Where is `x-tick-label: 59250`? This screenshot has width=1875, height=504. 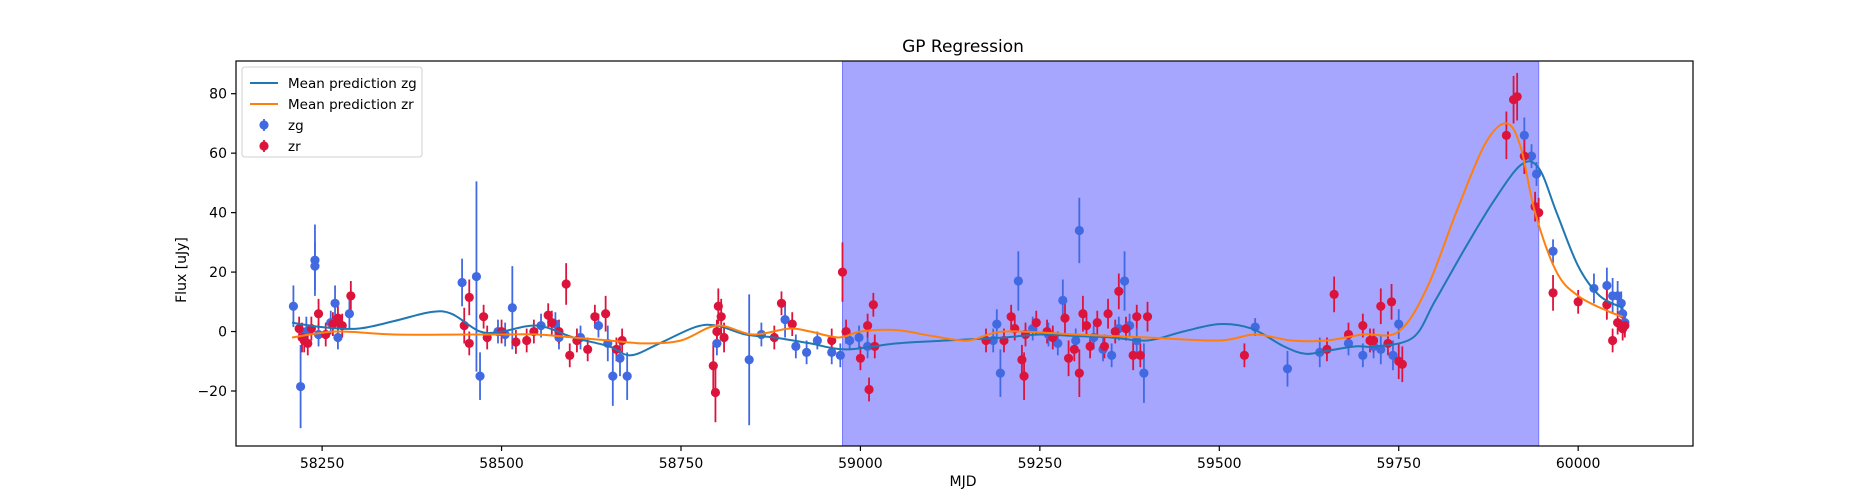 x-tick-label: 59250 is located at coordinates (1040, 464).